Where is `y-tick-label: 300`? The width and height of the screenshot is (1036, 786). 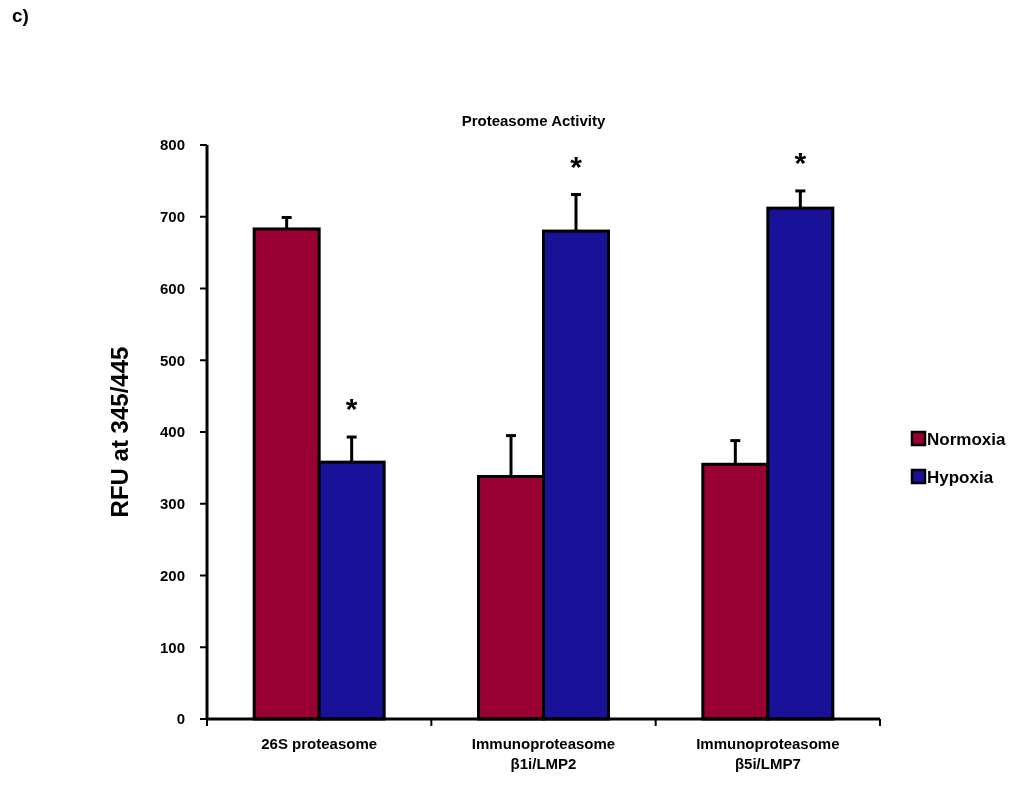 y-tick-label: 300 is located at coordinates (172, 503).